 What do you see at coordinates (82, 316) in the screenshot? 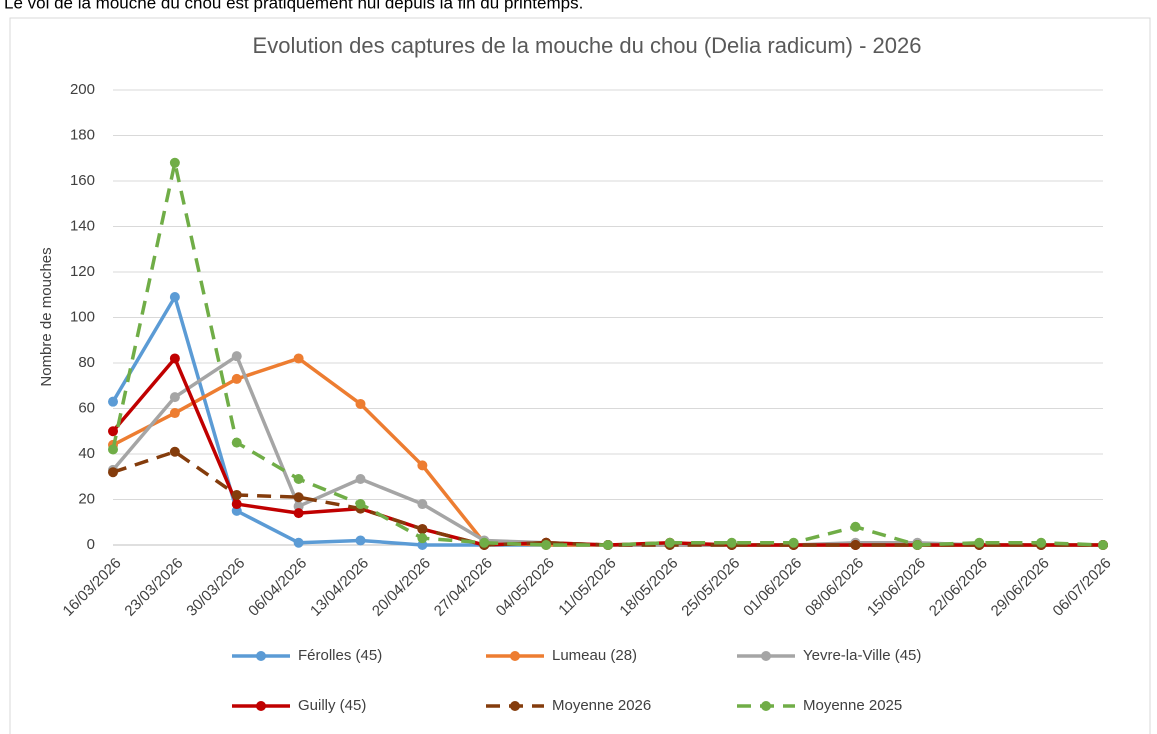
I see `y-tick-label: 100` at bounding box center [82, 316].